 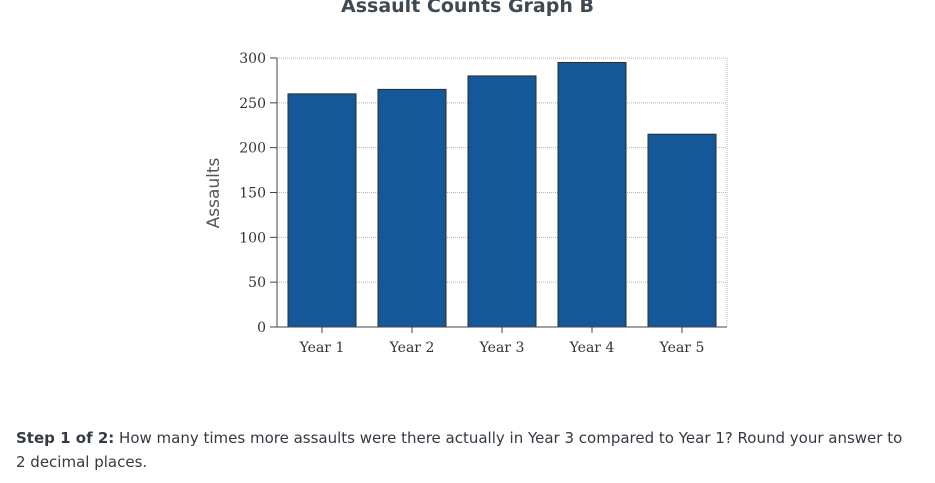 I want to click on x-tick-label: Year 1, so click(x=322, y=348).